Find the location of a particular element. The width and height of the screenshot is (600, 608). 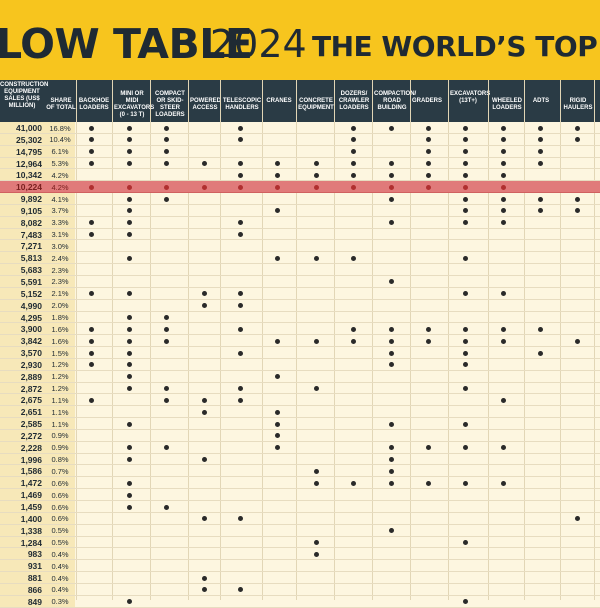

table-row: 2,675 1.1% is located at coordinates (300, 400).